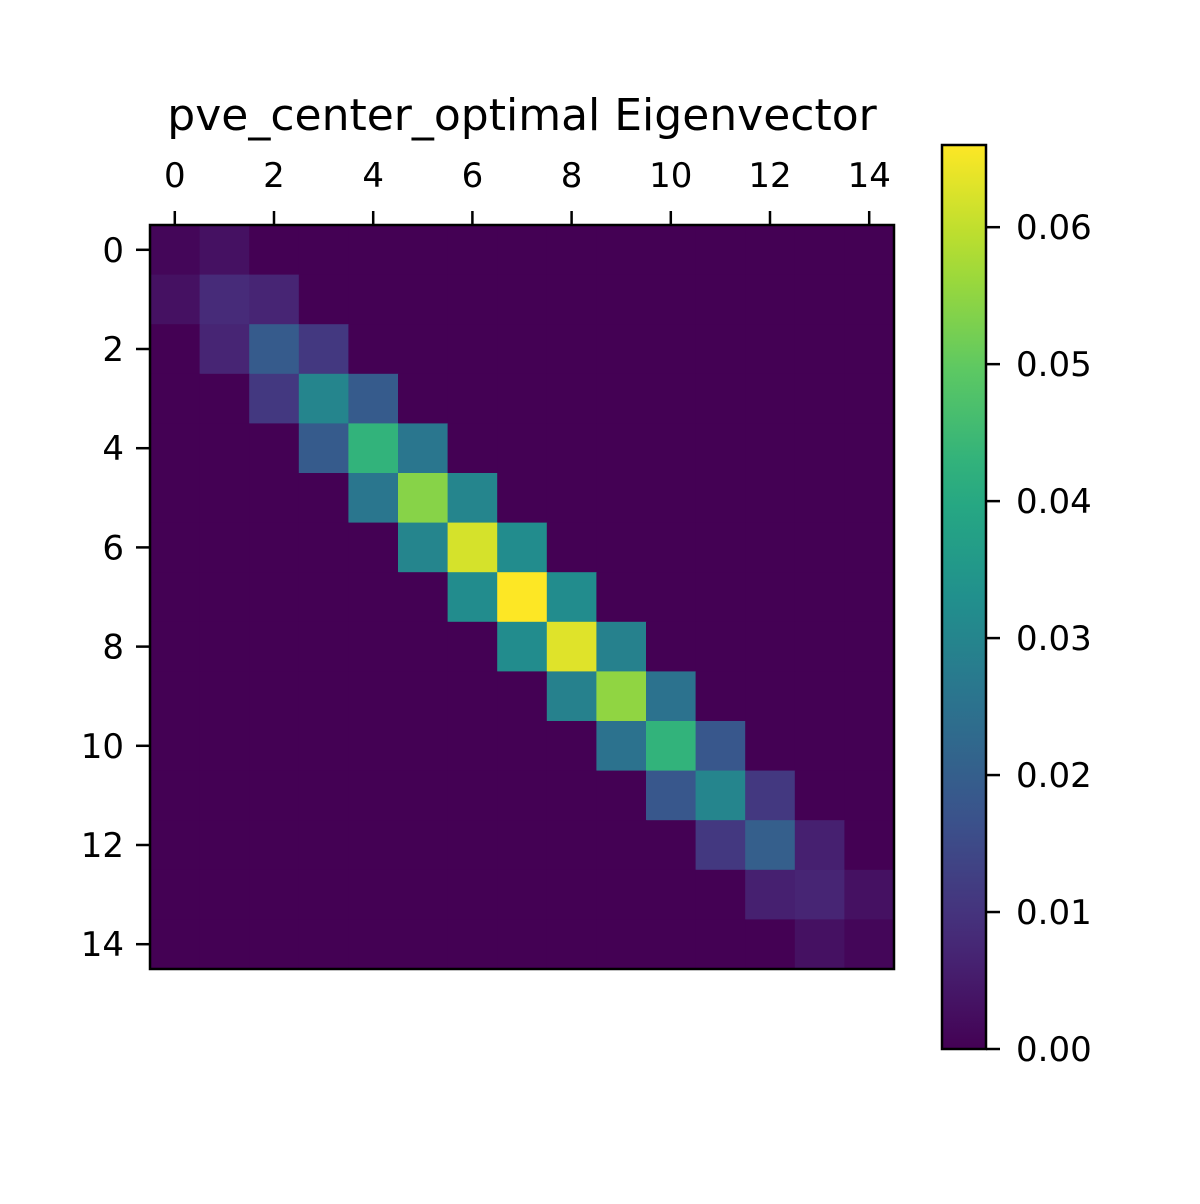  I want to click on x-tick-label: 8, so click(572, 176).